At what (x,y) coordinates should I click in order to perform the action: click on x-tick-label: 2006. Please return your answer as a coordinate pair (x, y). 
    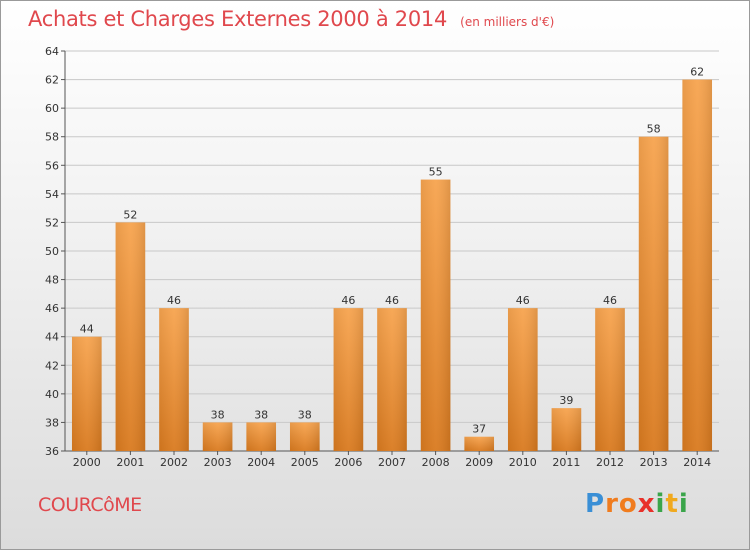
    Looking at the image, I should click on (348, 462).